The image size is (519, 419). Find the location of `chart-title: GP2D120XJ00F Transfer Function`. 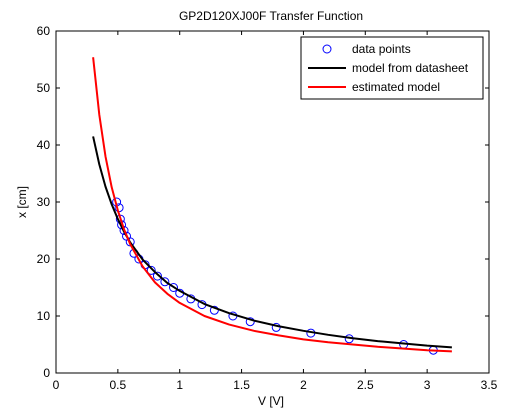

chart-title: GP2D120XJ00F Transfer Function is located at coordinates (271, 16).